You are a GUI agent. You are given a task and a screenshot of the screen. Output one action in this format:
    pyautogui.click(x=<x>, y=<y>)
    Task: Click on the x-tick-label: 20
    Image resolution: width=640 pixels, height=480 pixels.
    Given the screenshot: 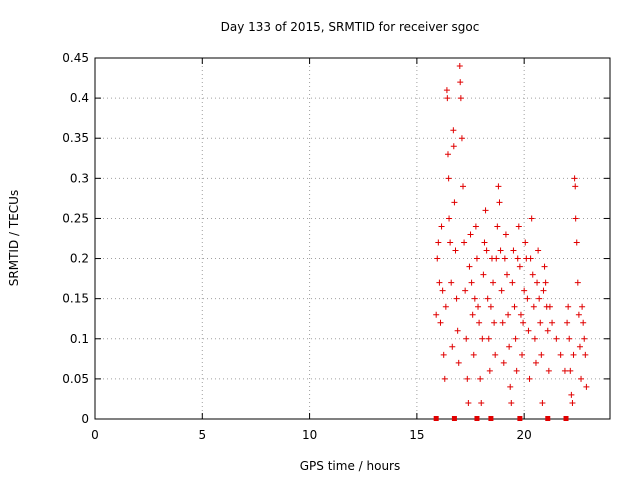 What is the action you would take?
    pyautogui.click(x=524, y=435)
    